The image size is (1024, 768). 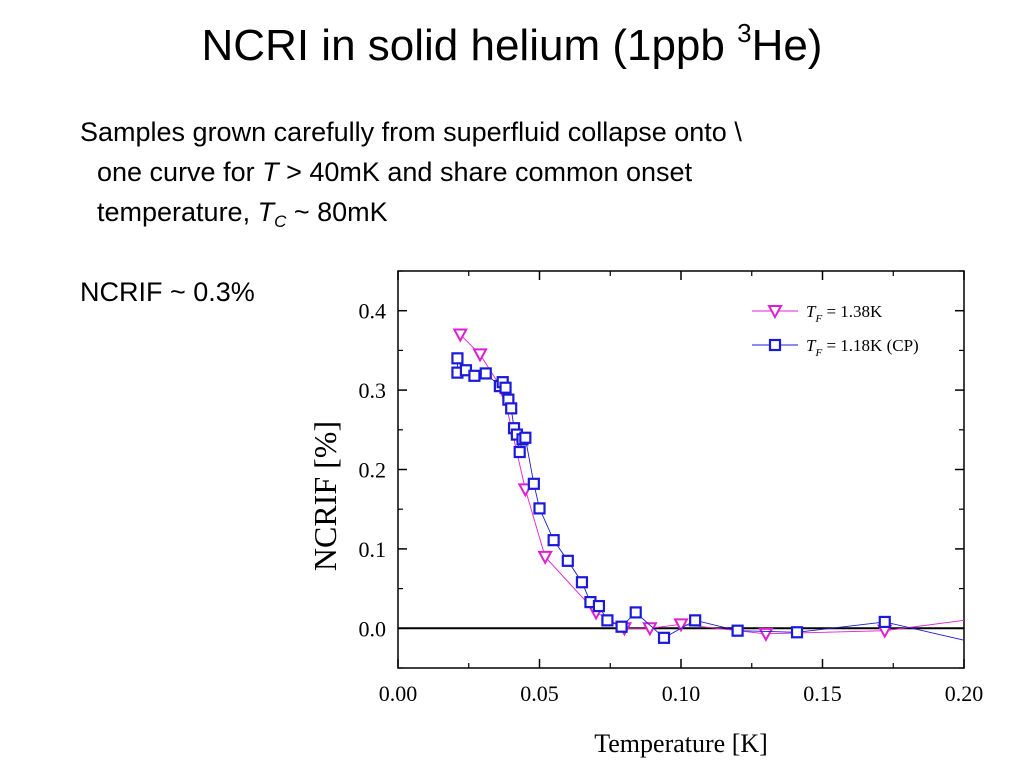 I want to click on x-axis-label: Temperature [K], so click(x=681, y=743).